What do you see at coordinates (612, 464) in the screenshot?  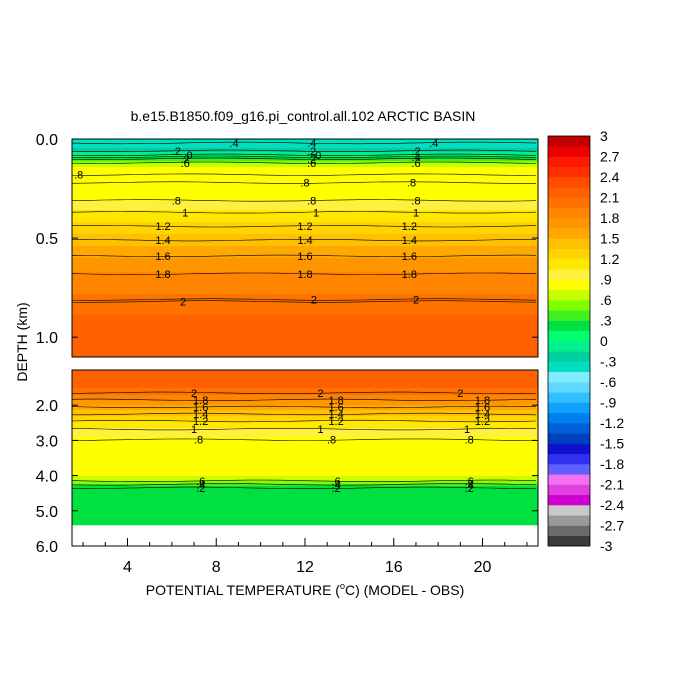 I see `colorbar-label: -1.8` at bounding box center [612, 464].